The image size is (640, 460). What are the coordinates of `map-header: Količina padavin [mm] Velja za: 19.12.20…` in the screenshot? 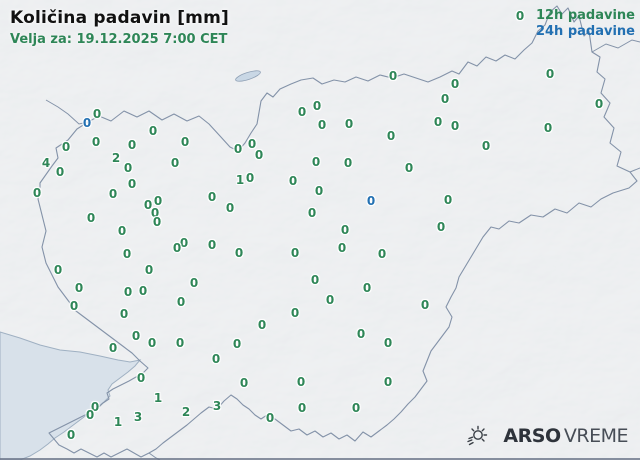 It's located at (119, 27).